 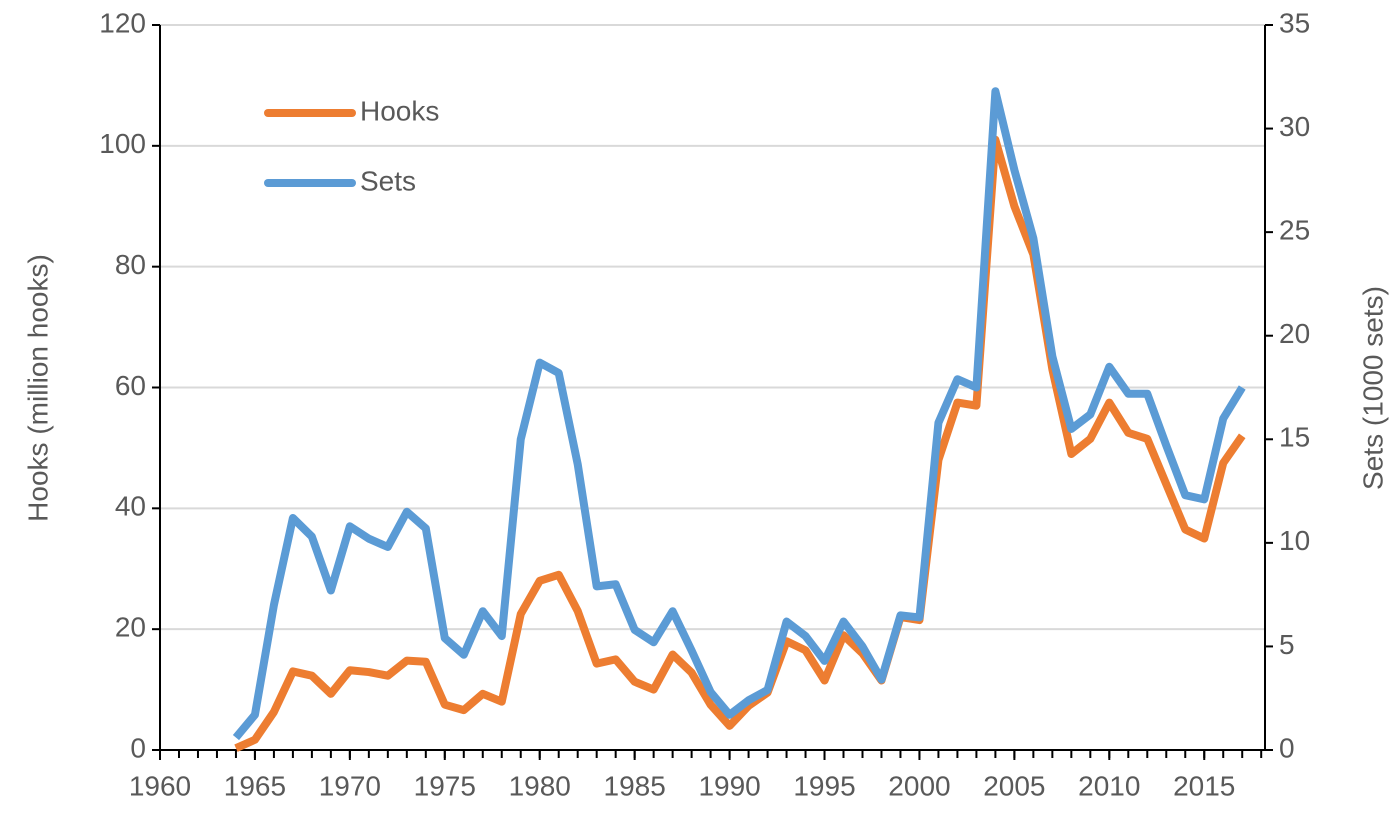 I want to click on legend-label: Sets, so click(x=388, y=180).